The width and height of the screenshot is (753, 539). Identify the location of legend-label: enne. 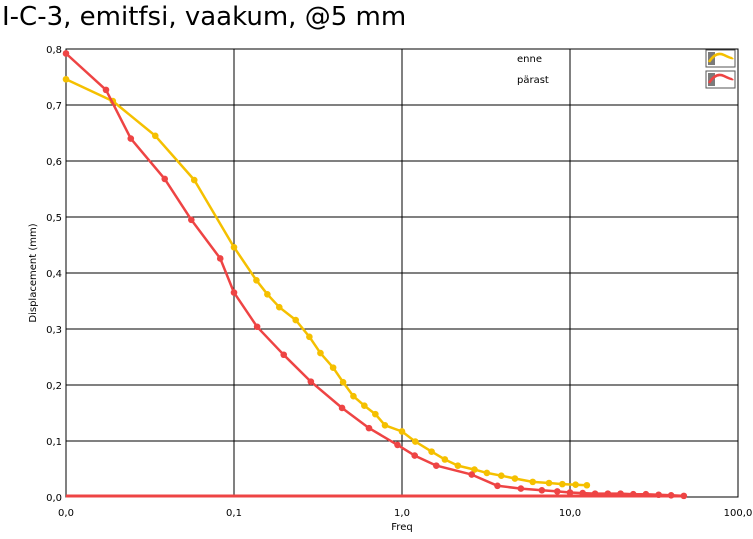
(529, 59).